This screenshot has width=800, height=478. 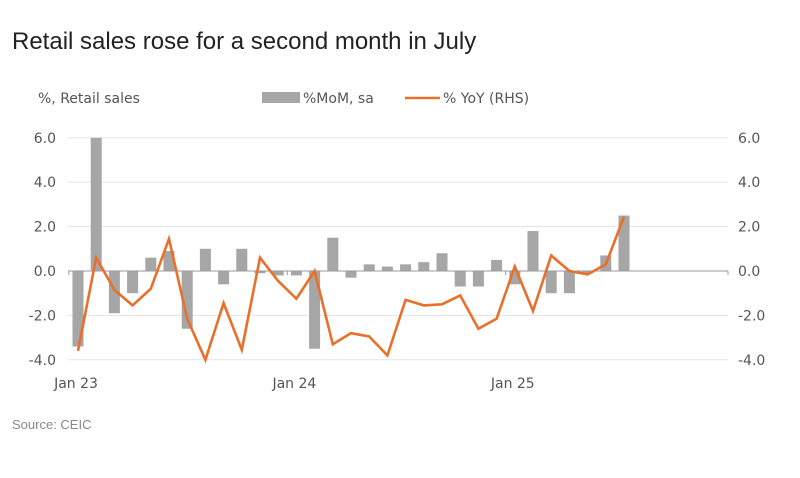 What do you see at coordinates (45, 139) in the screenshot?
I see `left-tick-label: 6.0` at bounding box center [45, 139].